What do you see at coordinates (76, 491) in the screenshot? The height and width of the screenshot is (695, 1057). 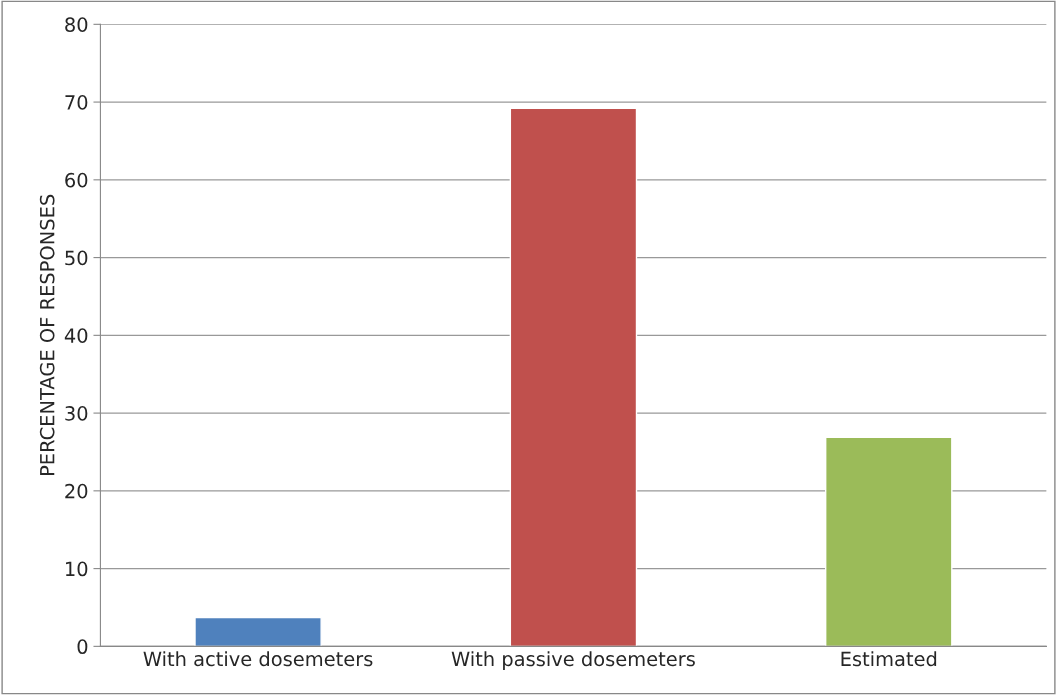 I see `y-tick-label: 20` at bounding box center [76, 491].